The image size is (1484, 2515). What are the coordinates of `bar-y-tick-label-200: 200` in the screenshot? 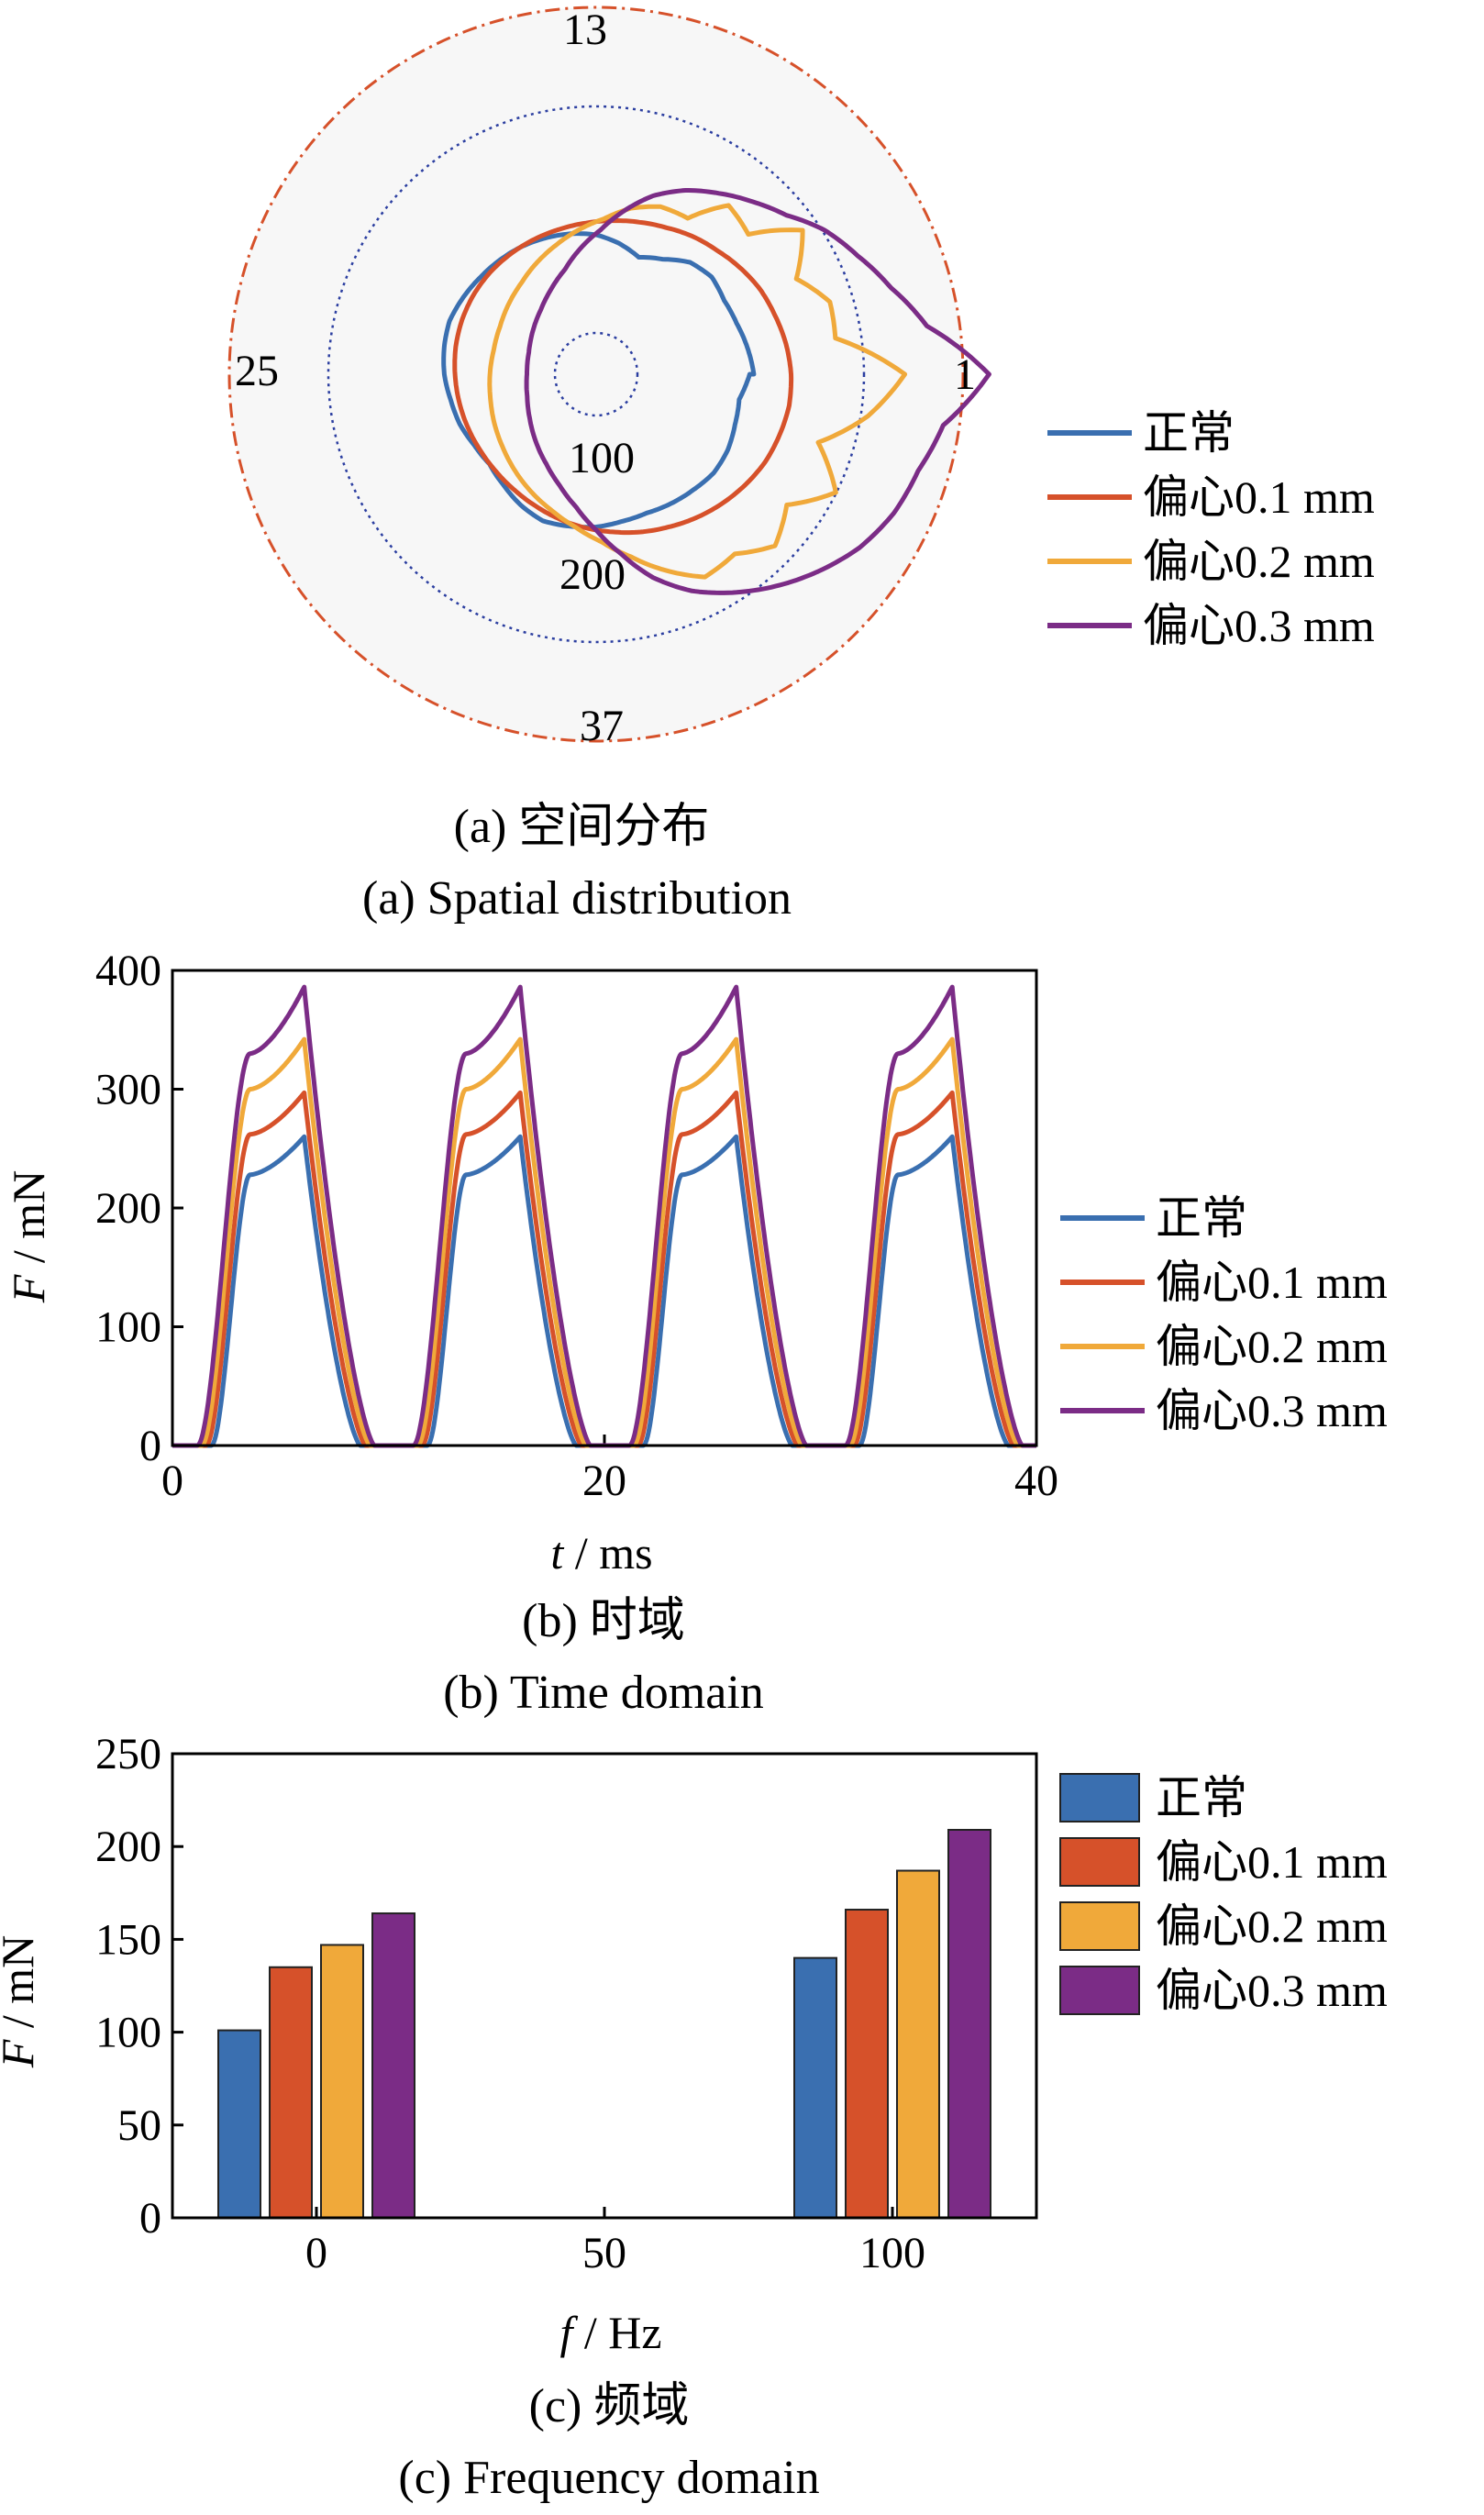 It's located at (128, 1847).